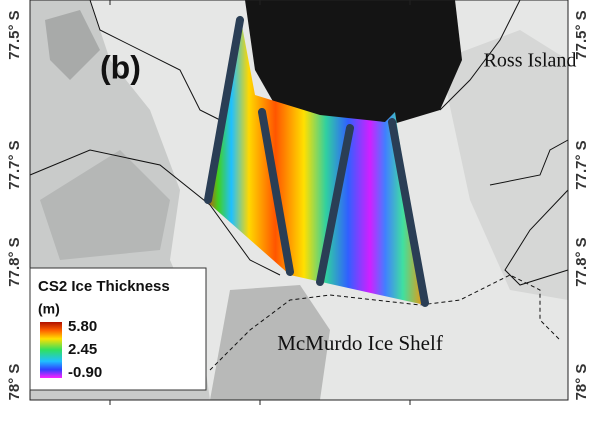  What do you see at coordinates (49, 309) in the screenshot?
I see `legend-unit: (m)` at bounding box center [49, 309].